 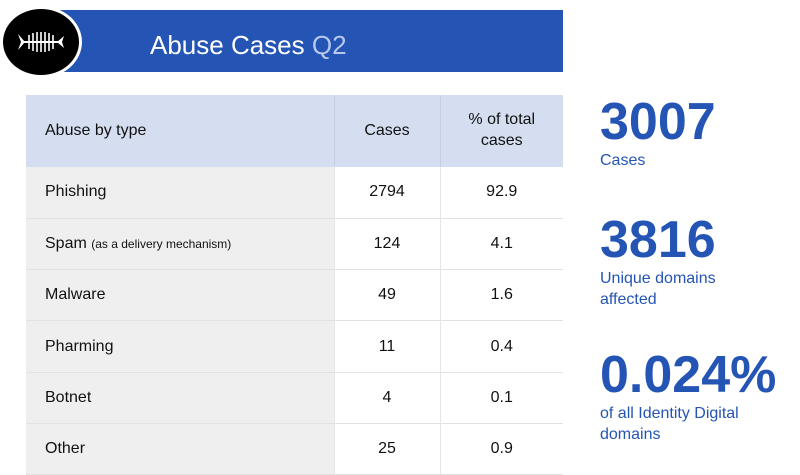 What do you see at coordinates (180, 193) in the screenshot?
I see `cell-type: Phishing` at bounding box center [180, 193].